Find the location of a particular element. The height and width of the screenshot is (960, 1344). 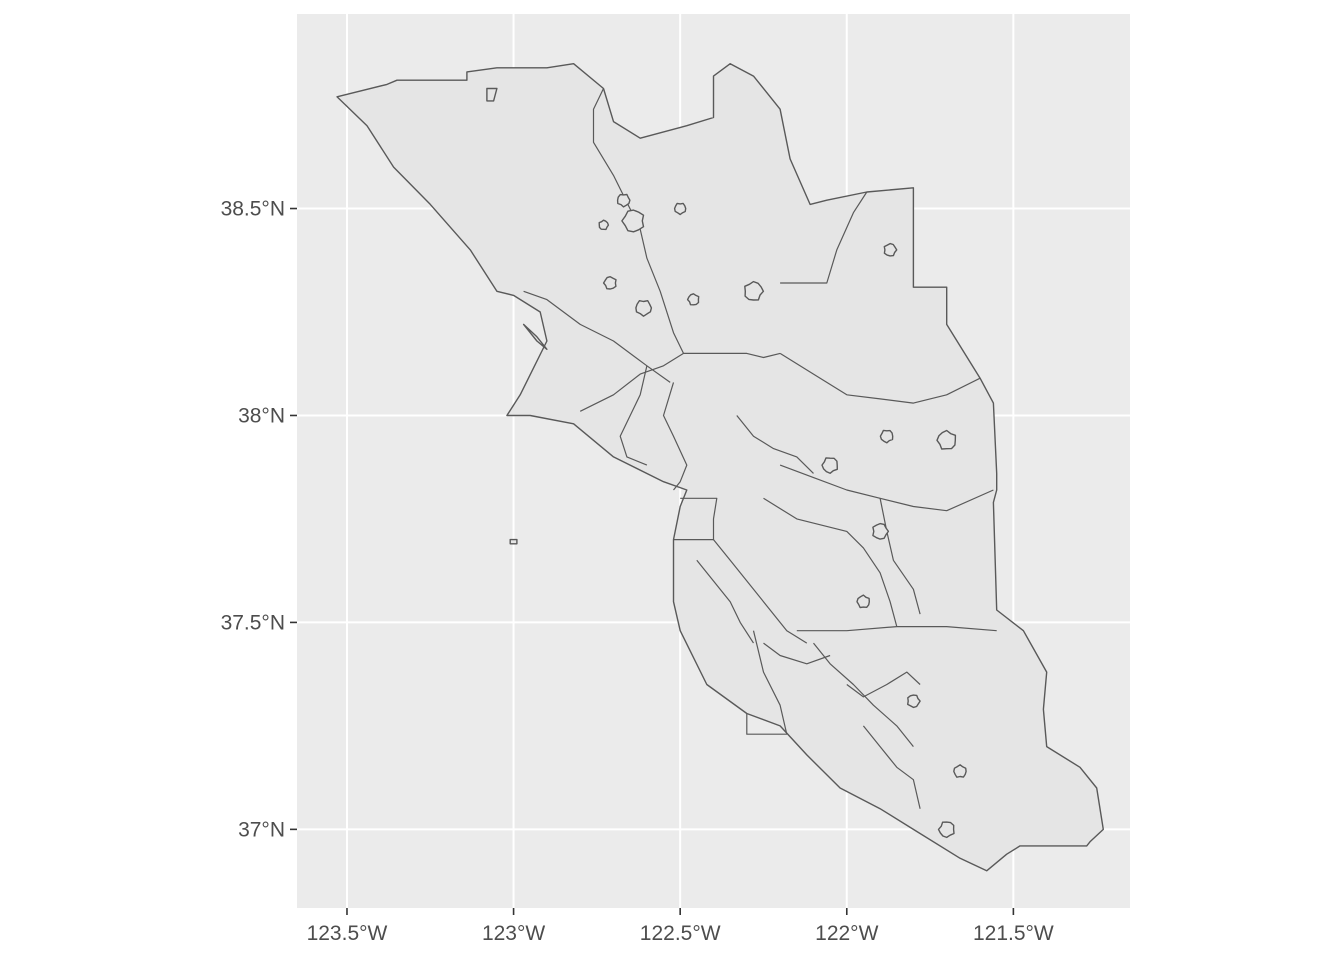

y-tick-label: 37°N is located at coordinates (261, 829).